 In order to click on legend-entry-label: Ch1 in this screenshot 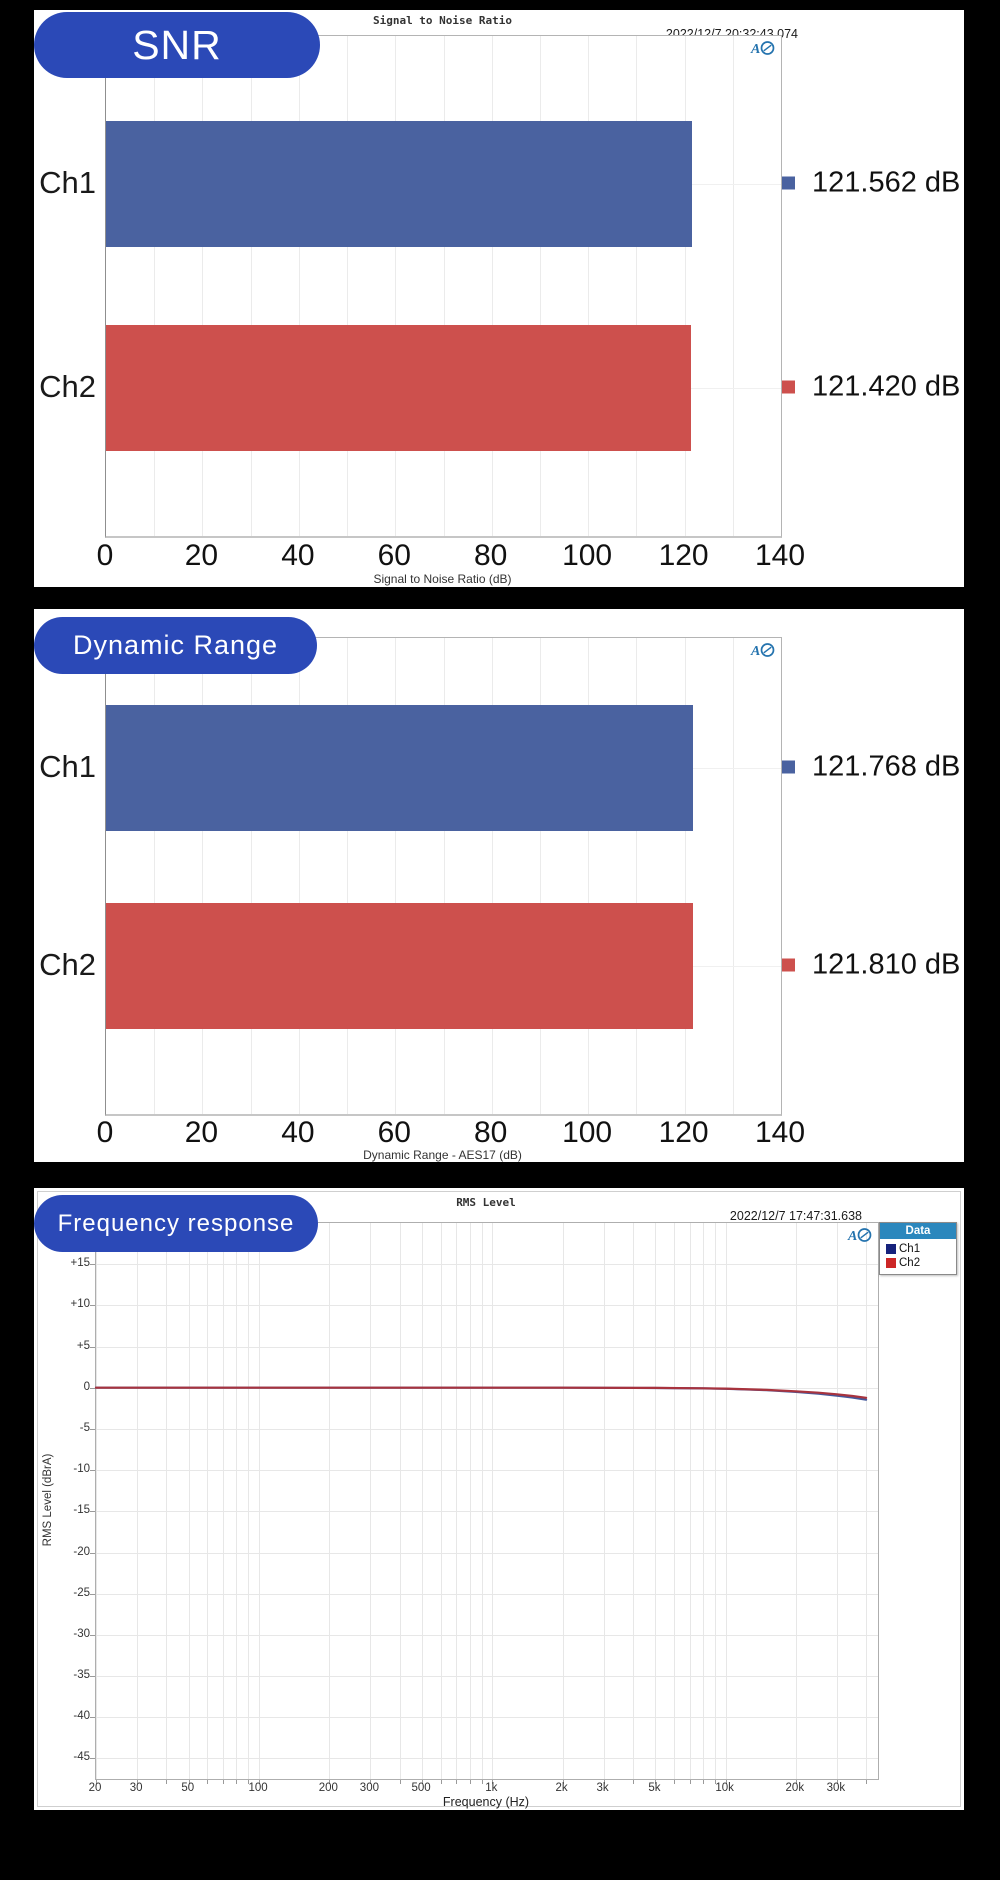, I will do `click(910, 1249)`.